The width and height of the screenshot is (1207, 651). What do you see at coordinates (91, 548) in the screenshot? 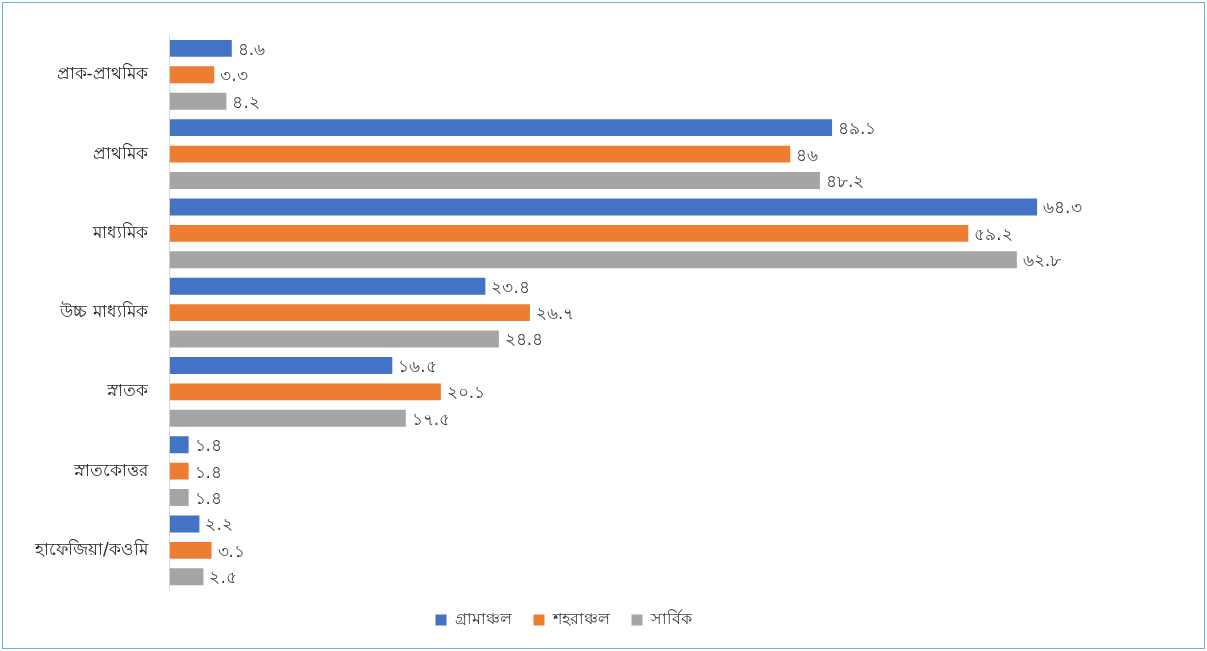
I see `y-tick-label: হাফেজিয়া/কওমি` at bounding box center [91, 548].